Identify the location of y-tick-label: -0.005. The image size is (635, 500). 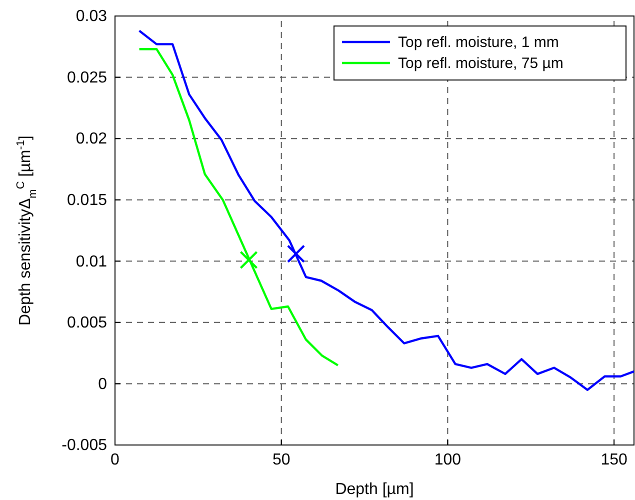
(85, 445).